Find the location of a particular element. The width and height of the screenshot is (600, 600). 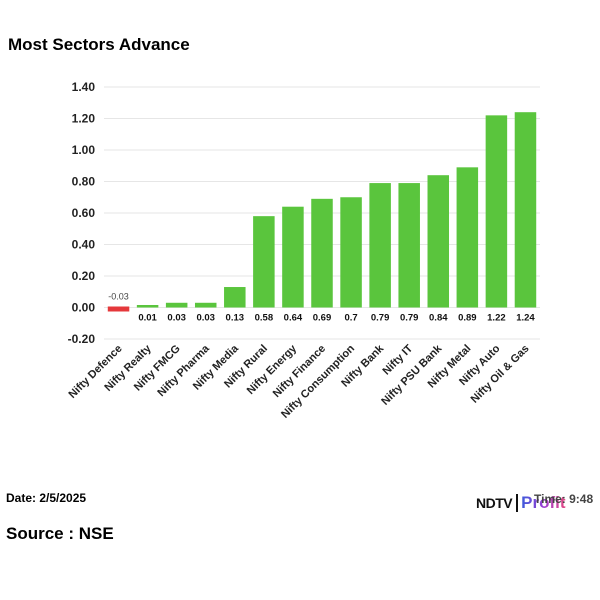

y-tick-label: 0.60 is located at coordinates (84, 213).